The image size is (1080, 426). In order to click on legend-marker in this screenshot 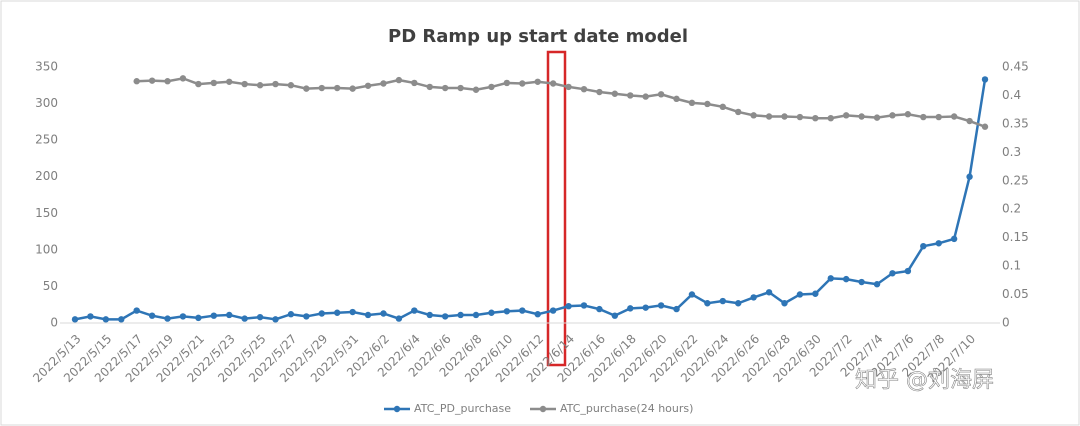, I will do `click(397, 409)`.